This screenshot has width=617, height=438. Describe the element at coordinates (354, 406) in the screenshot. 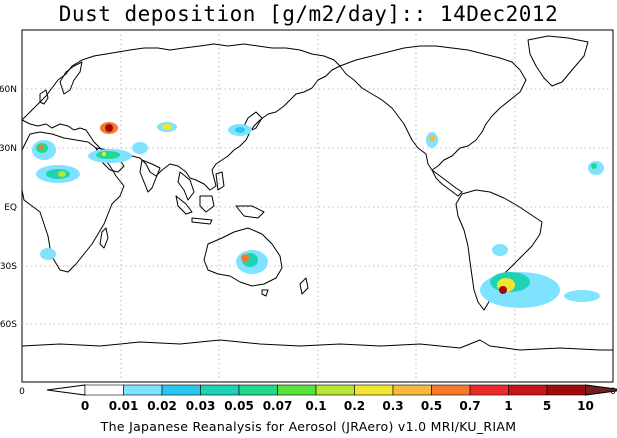

I see `colorbar-tick-label: 0.2` at that location.